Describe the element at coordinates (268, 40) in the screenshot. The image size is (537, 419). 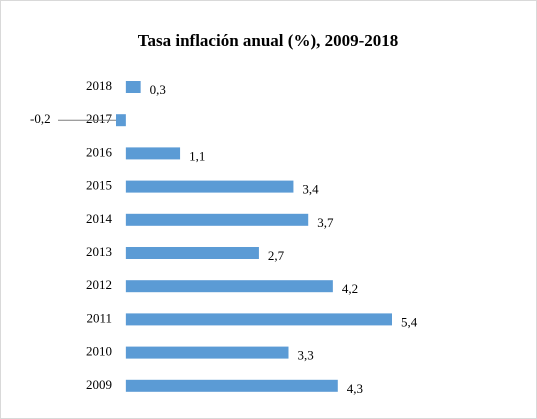
I see `chart-title: Tasa inflación anual (%), 2009-2018` at that location.